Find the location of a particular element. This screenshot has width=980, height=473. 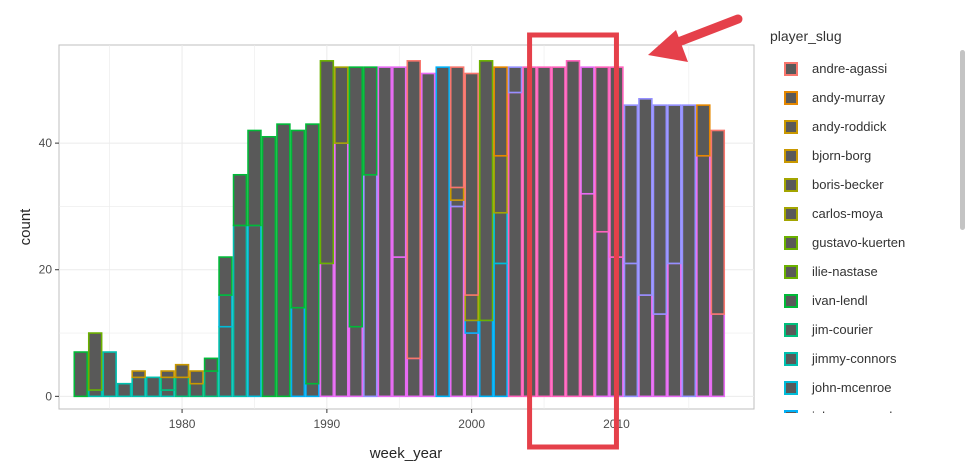

y-axis-title: count is located at coordinates (25, 227).